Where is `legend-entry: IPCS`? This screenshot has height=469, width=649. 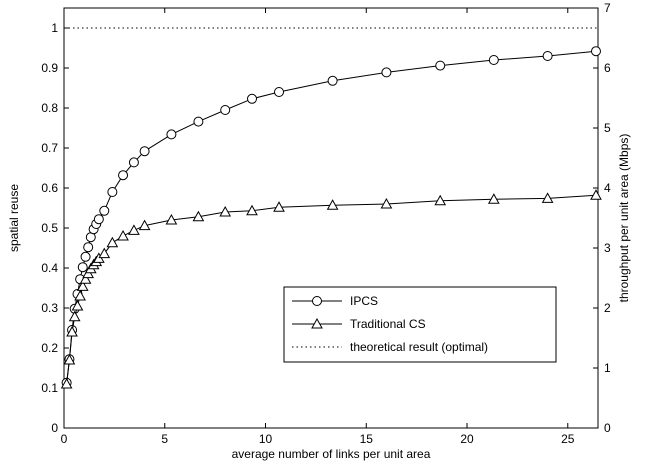 legend-entry: IPCS is located at coordinates (335, 301).